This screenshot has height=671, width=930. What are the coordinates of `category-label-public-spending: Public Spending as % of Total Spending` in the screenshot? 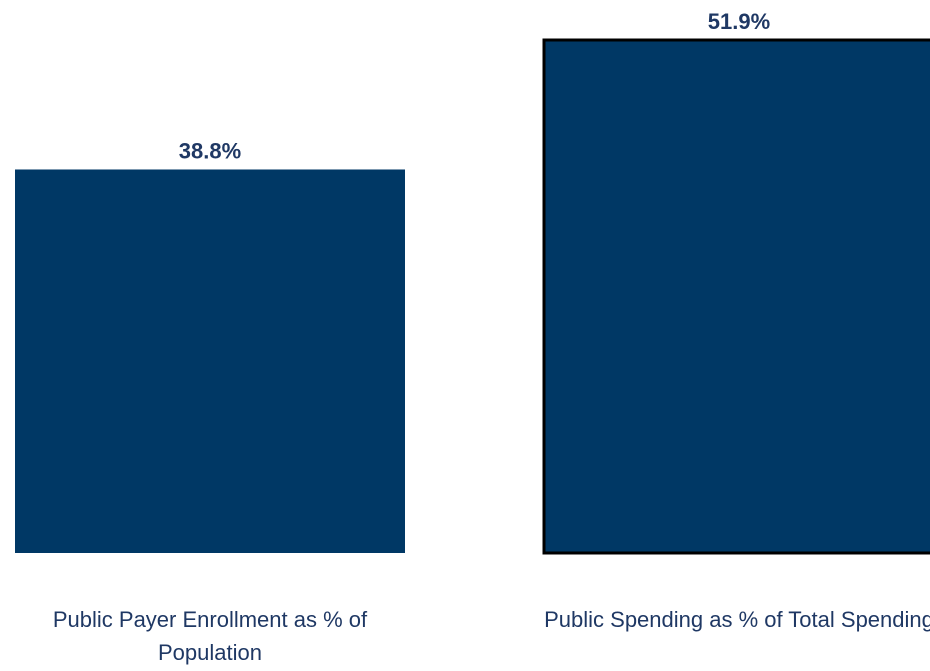 It's located at (737, 619).